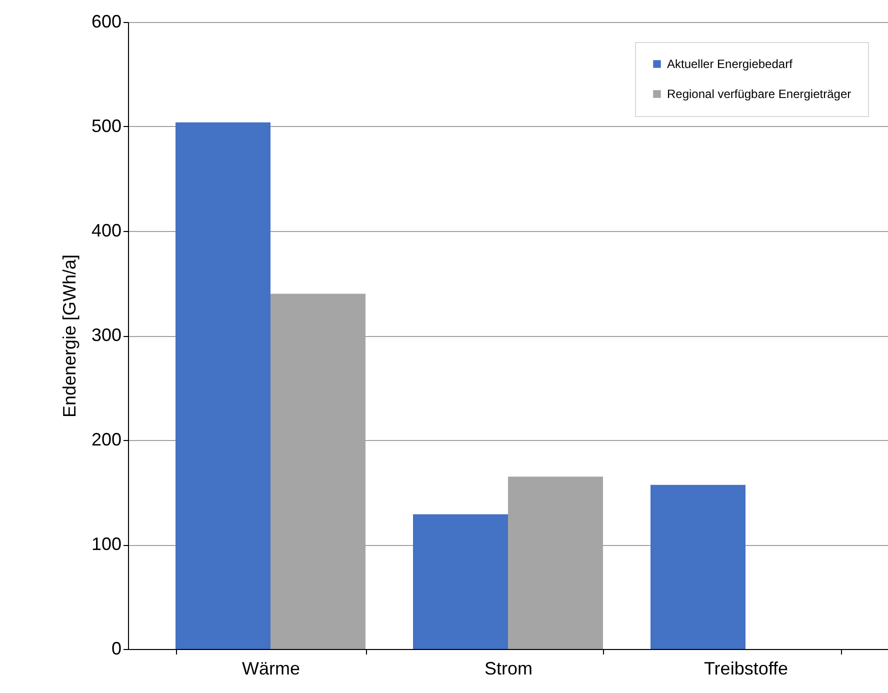  I want to click on y-tick-label: 500, so click(106, 126).